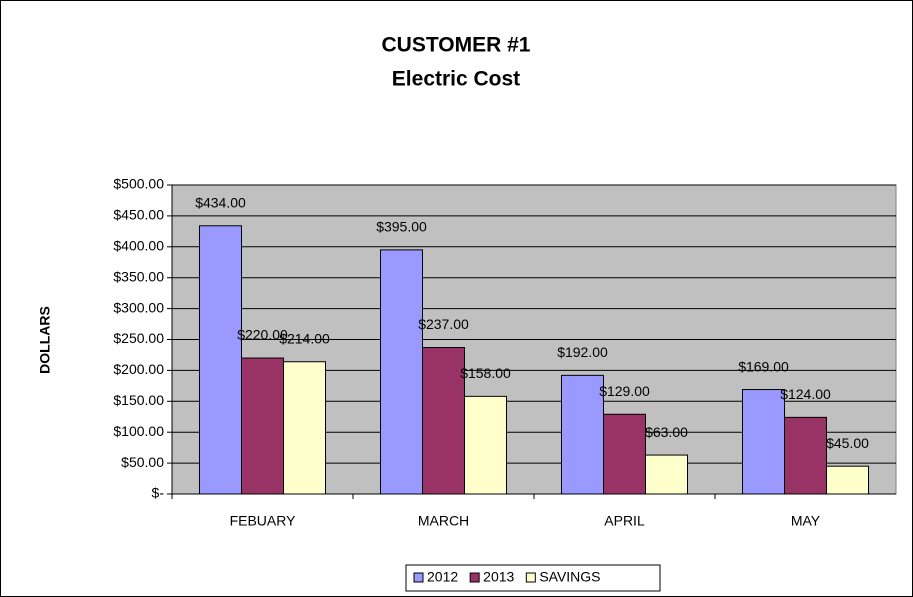  I want to click on y-tick-label: $200.00, so click(138, 369).